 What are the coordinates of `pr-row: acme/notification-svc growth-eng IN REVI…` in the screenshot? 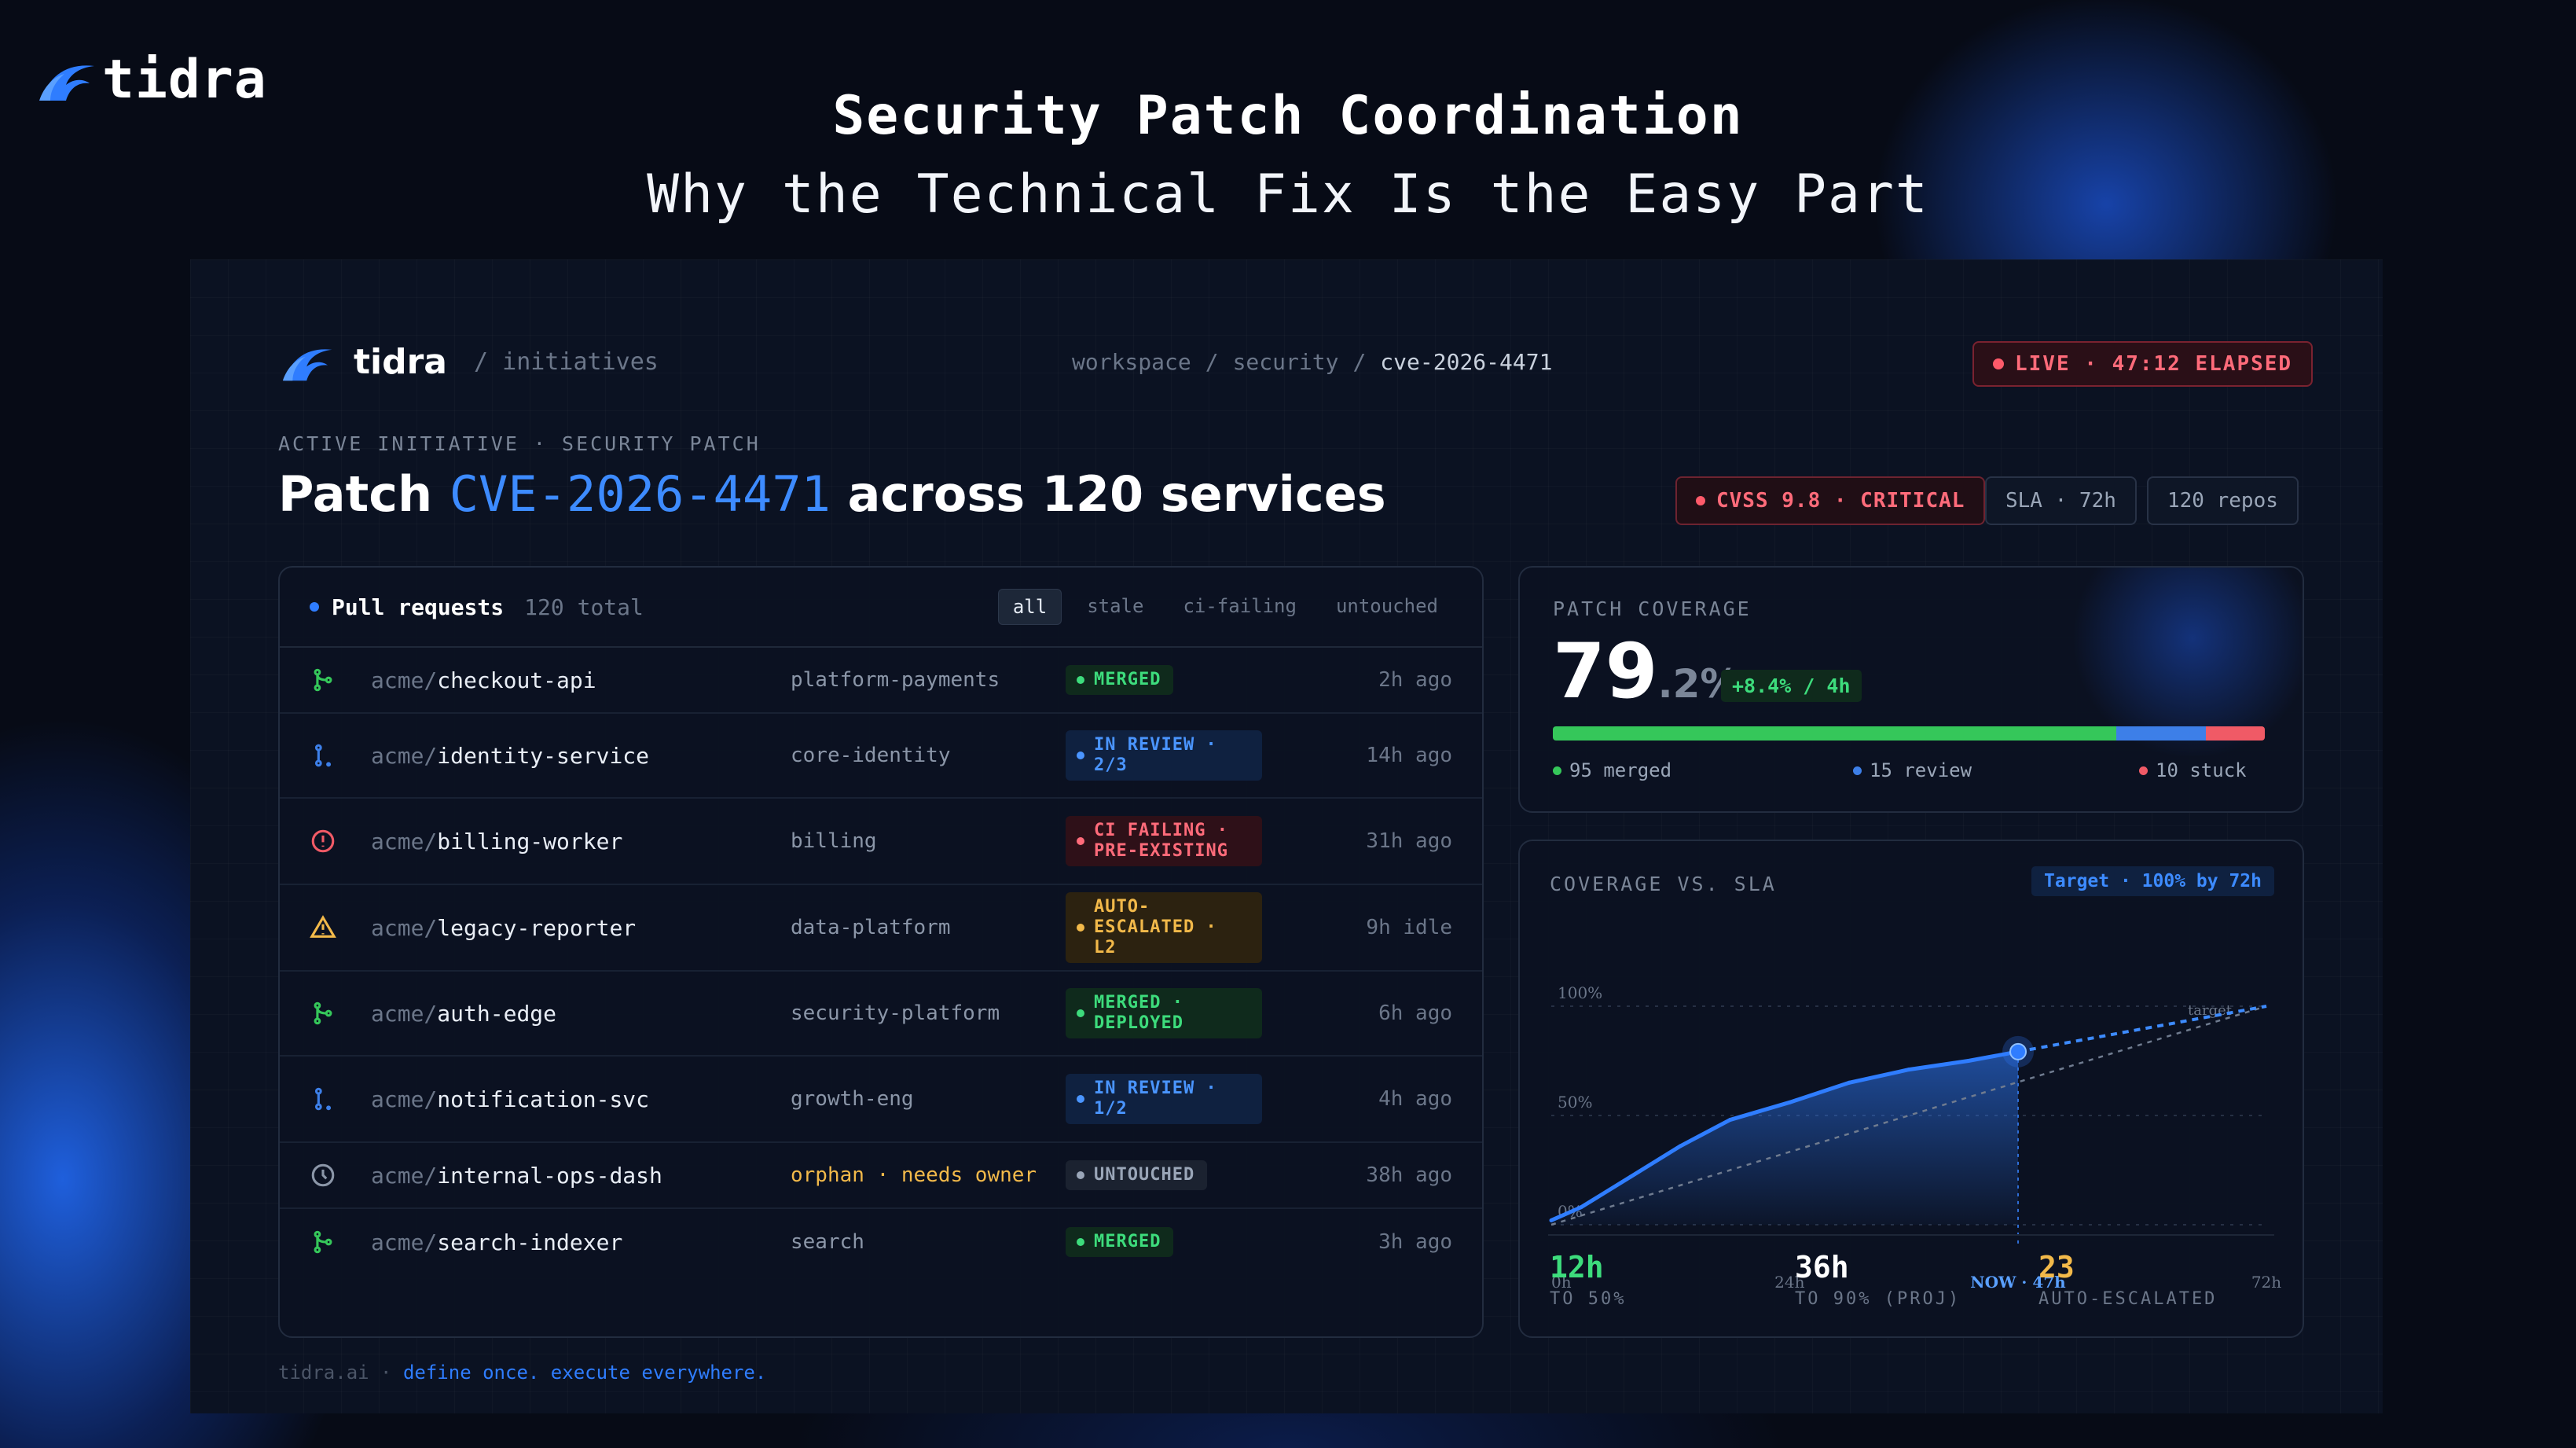 It's located at (881, 1100).